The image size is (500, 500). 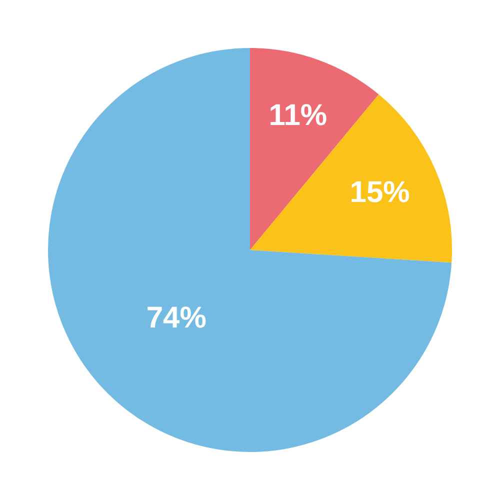 I want to click on data-label: 74%, so click(x=176, y=317).